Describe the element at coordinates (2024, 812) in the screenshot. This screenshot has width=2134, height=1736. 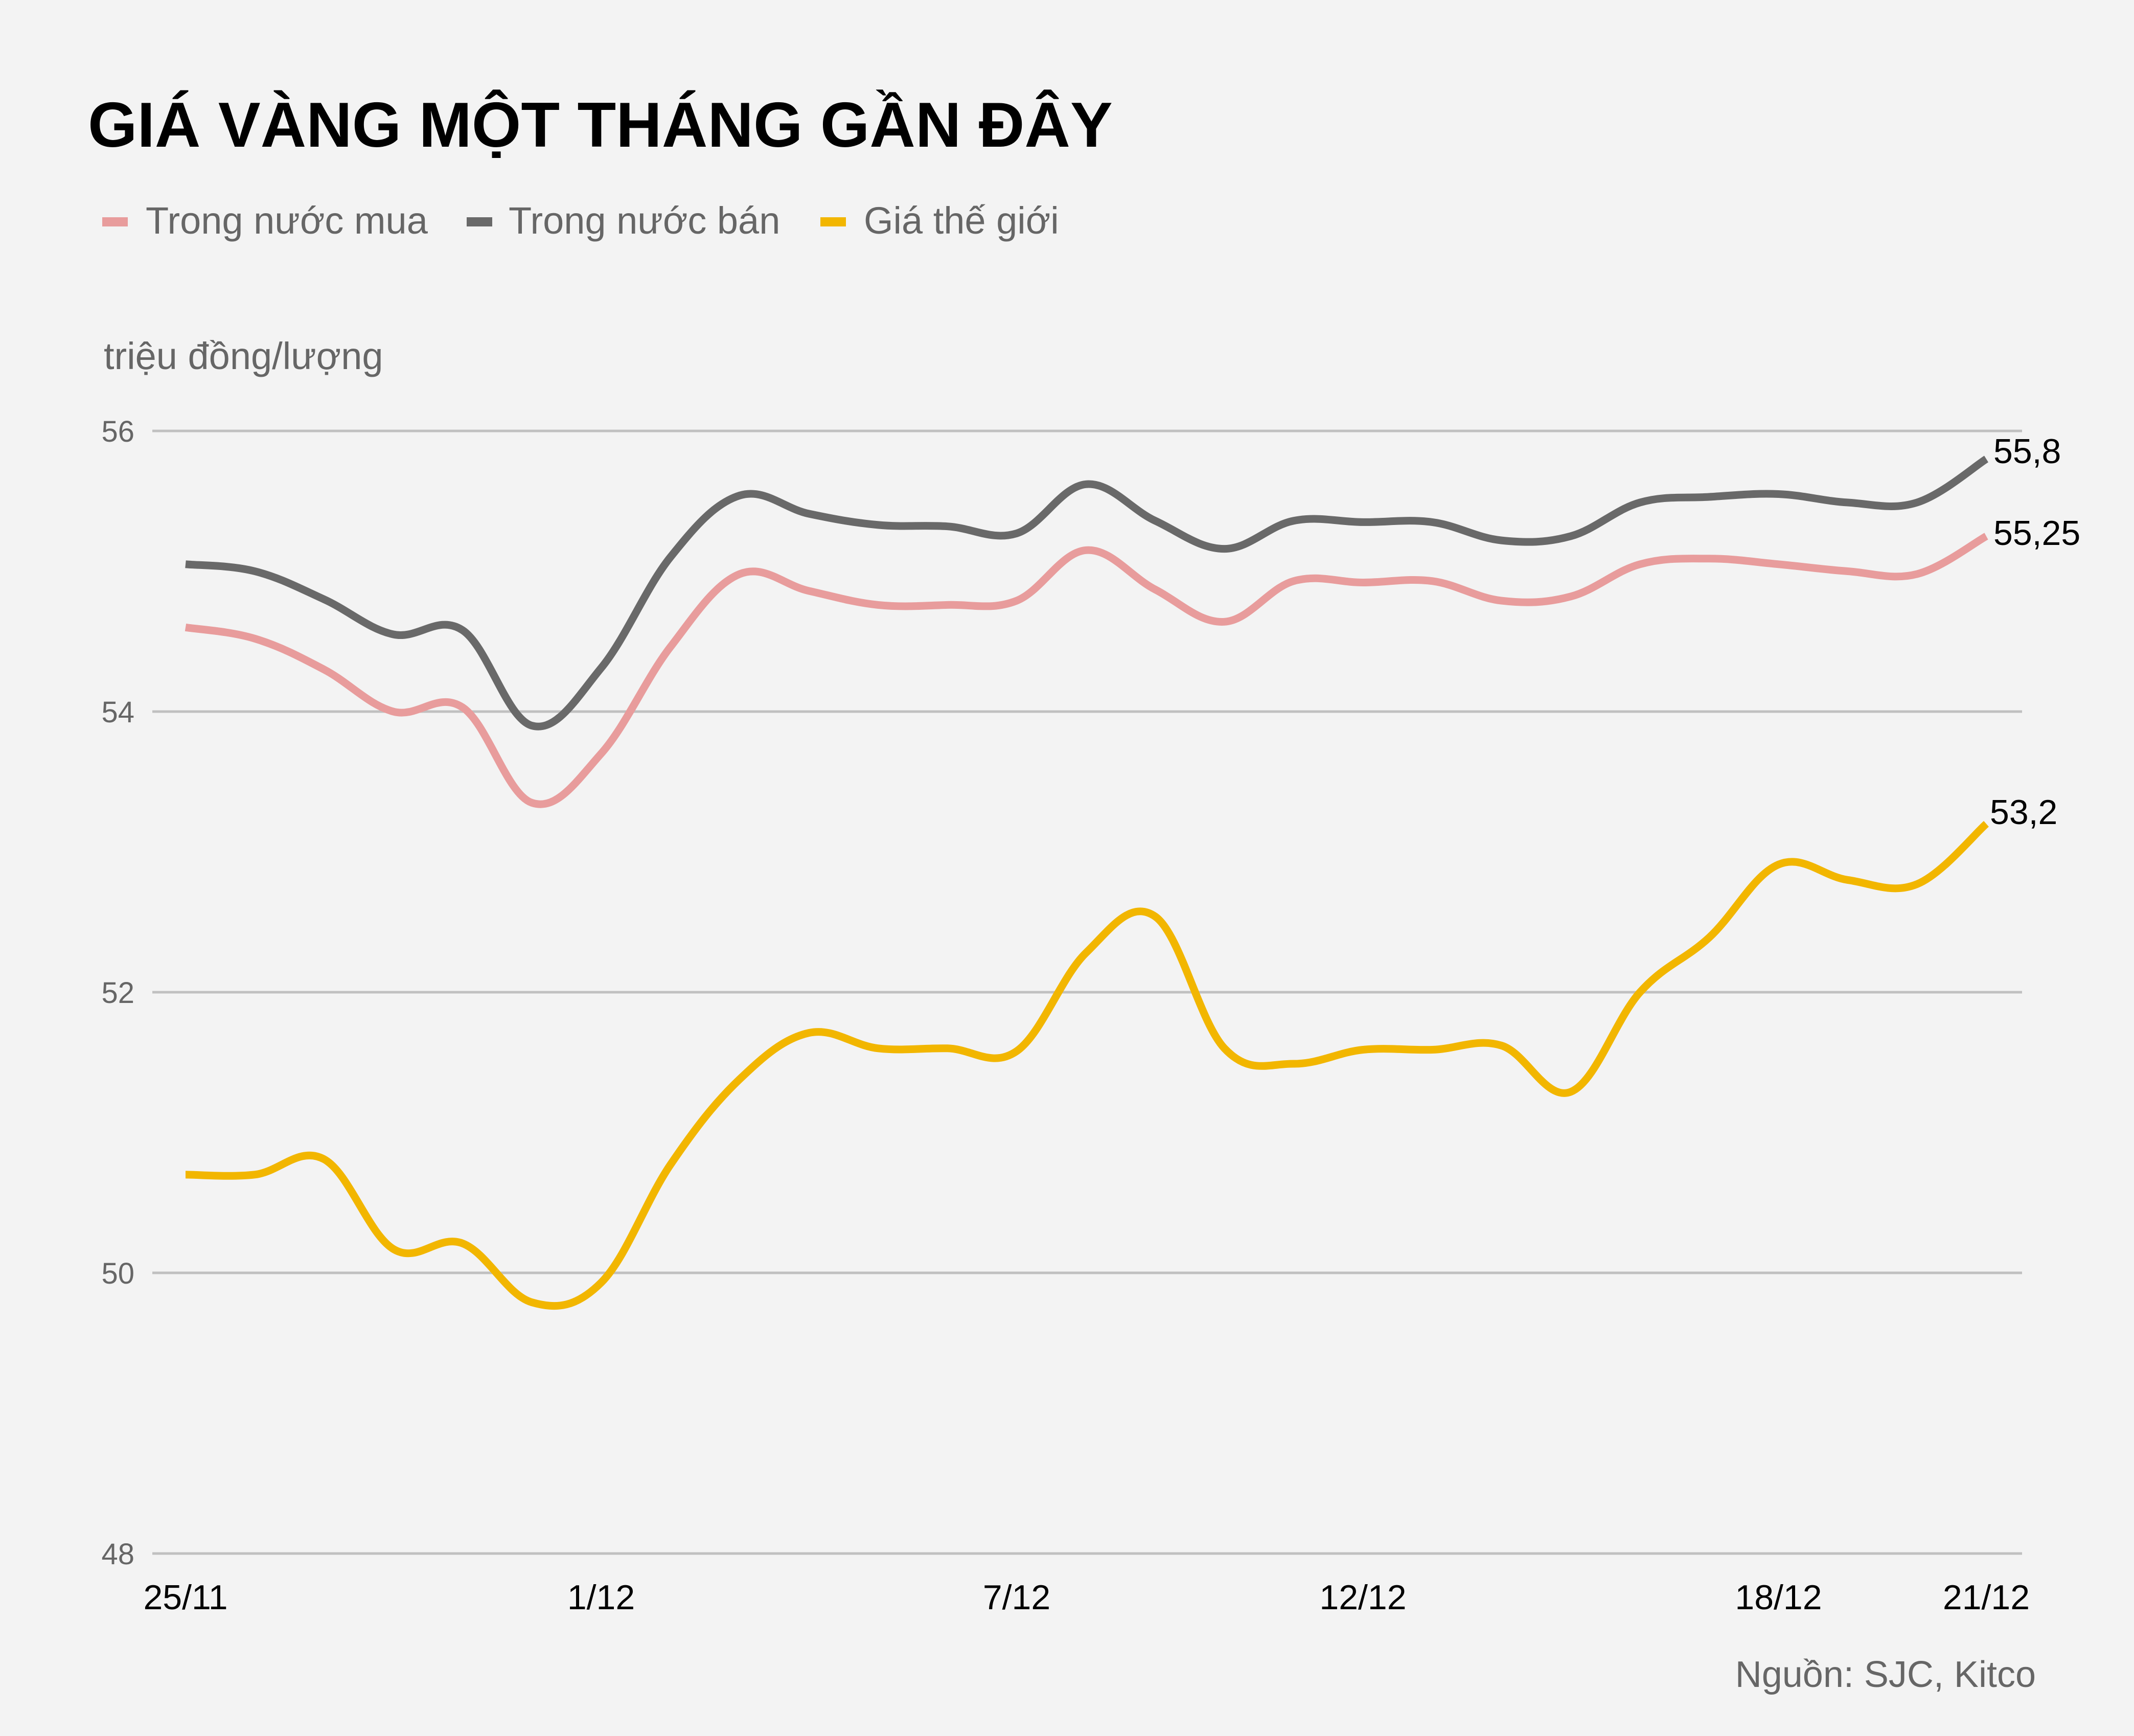
I see `end-label-world: 53,2` at that location.